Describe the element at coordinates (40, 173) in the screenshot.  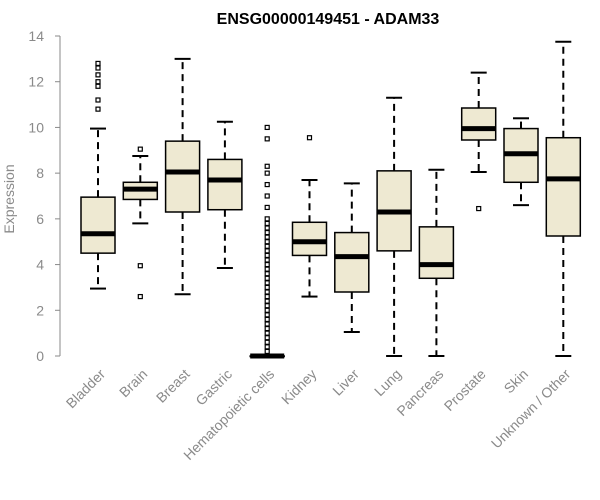
I see `y-tick-label: 8` at that location.